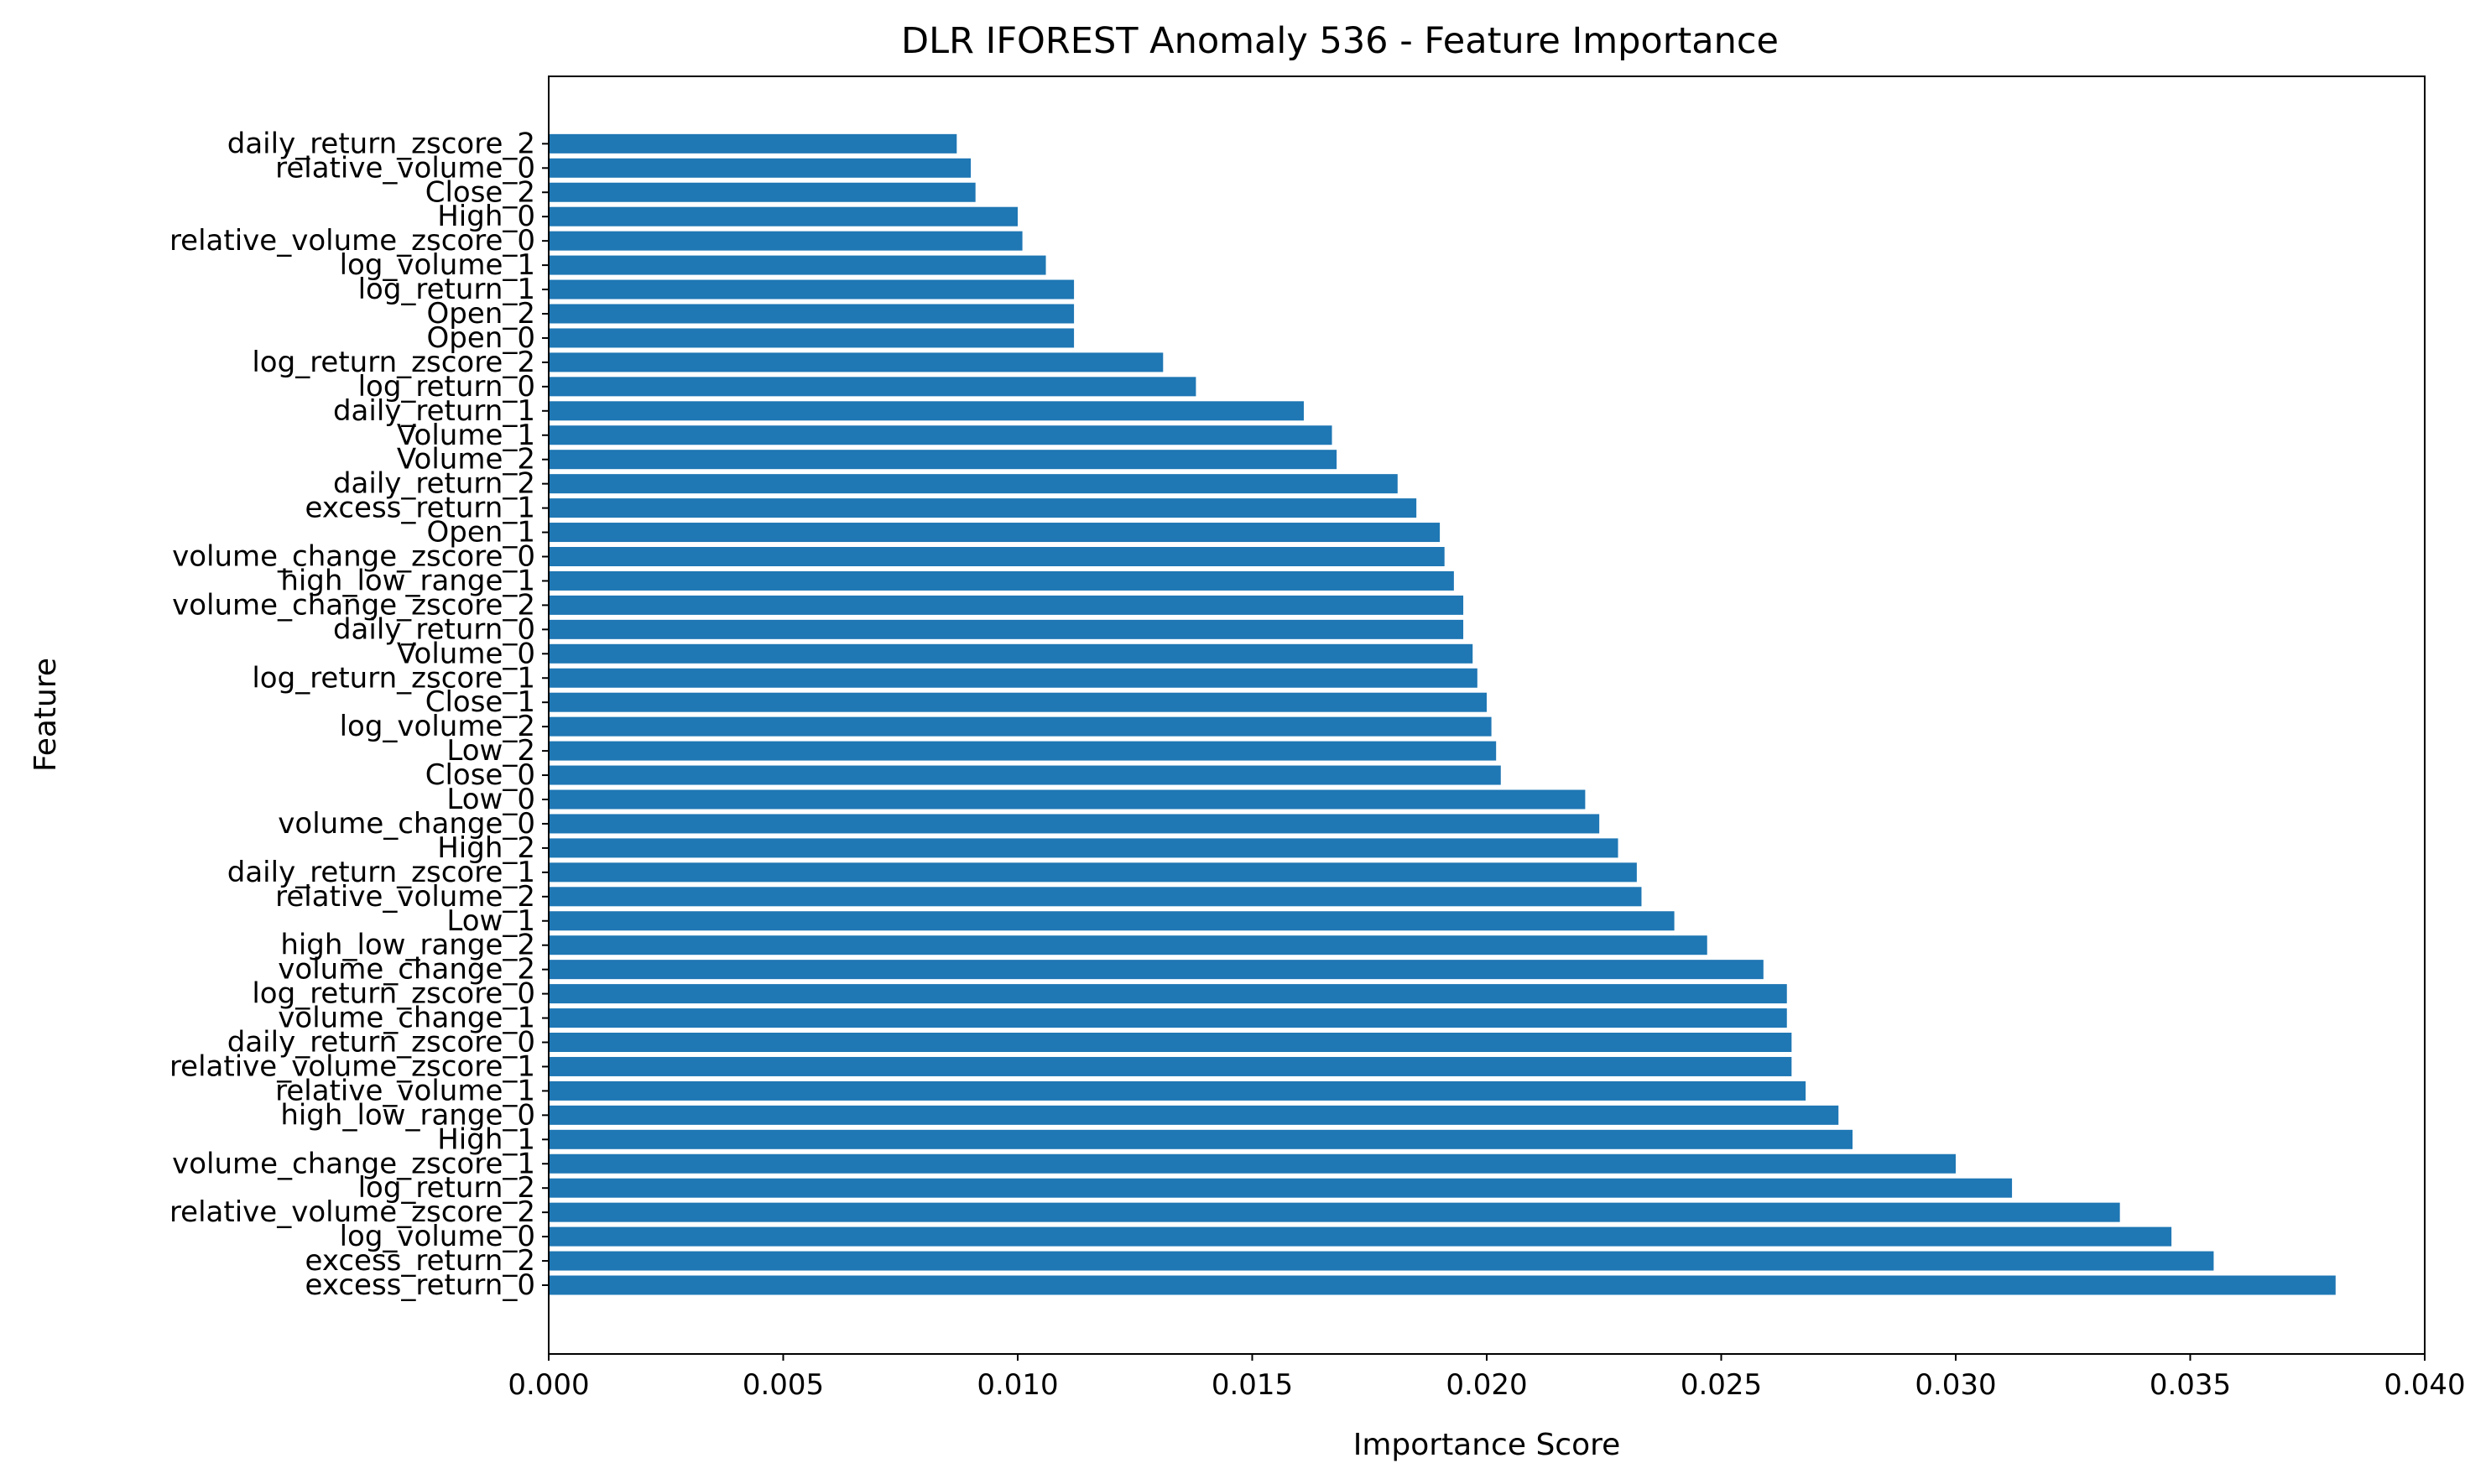  What do you see at coordinates (434, 629) in the screenshot?
I see `y-tick-label: daily_return_0` at bounding box center [434, 629].